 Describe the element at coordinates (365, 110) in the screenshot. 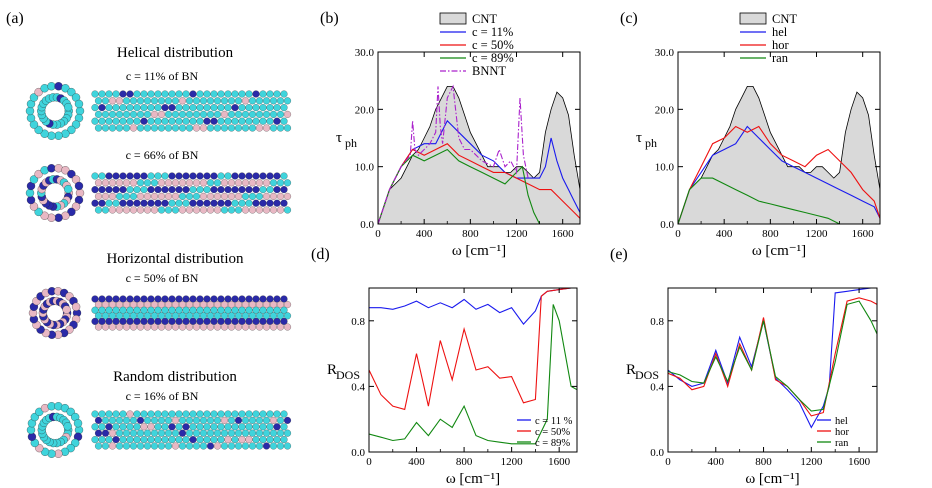

I see `ytick-label-b-2: 20.0` at that location.